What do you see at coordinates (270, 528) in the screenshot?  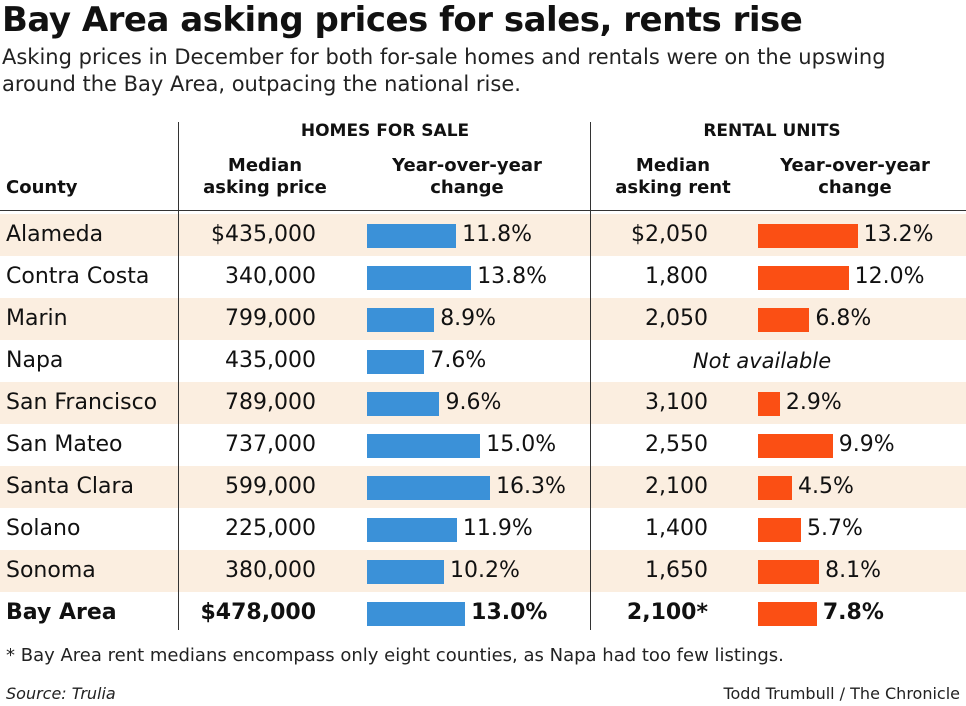 I see `median-asking-price: 225,000` at bounding box center [270, 528].